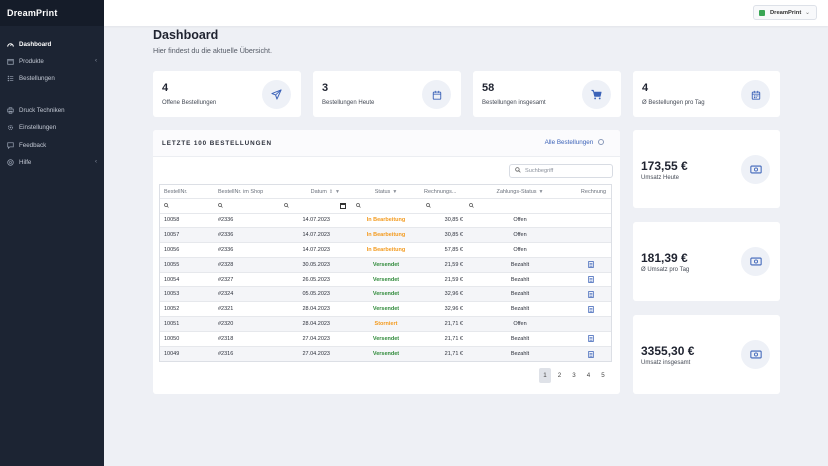 This screenshot has height=466, width=828. What do you see at coordinates (226, 279) in the screenshot?
I see `shop-order-nr: #2327` at bounding box center [226, 279].